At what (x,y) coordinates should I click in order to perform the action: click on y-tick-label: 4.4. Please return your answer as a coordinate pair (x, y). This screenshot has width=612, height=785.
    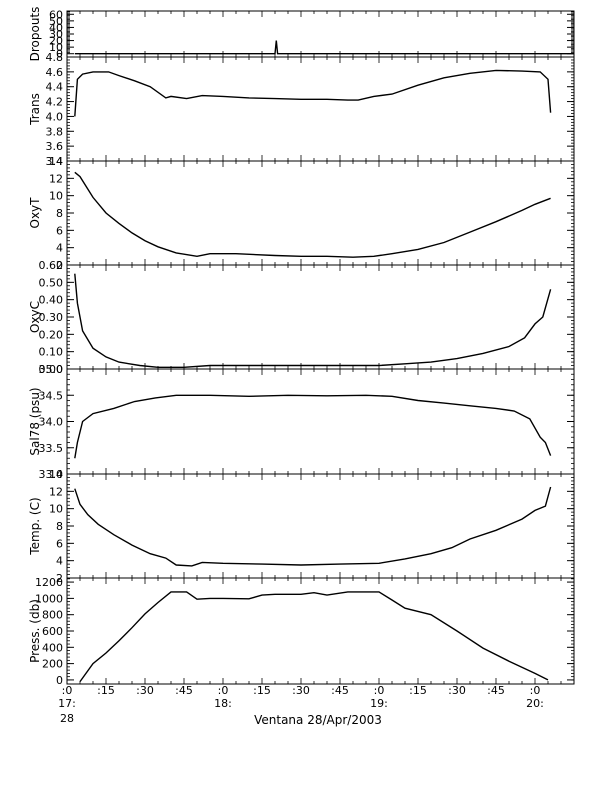
    Looking at the image, I should click on (55, 87).